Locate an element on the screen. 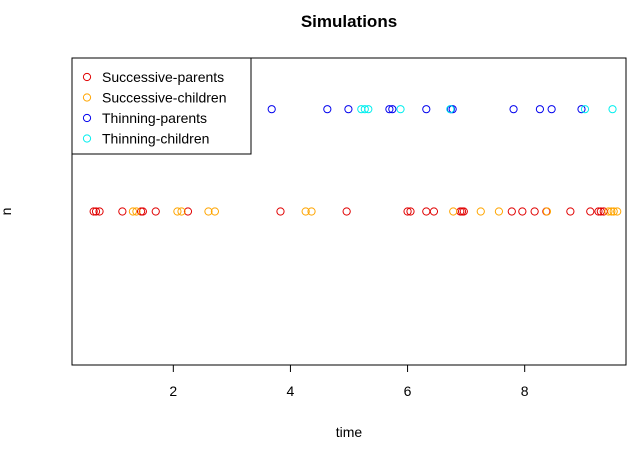 The height and width of the screenshot is (450, 635). legend-entry: Thinning-parents is located at coordinates (154, 118).